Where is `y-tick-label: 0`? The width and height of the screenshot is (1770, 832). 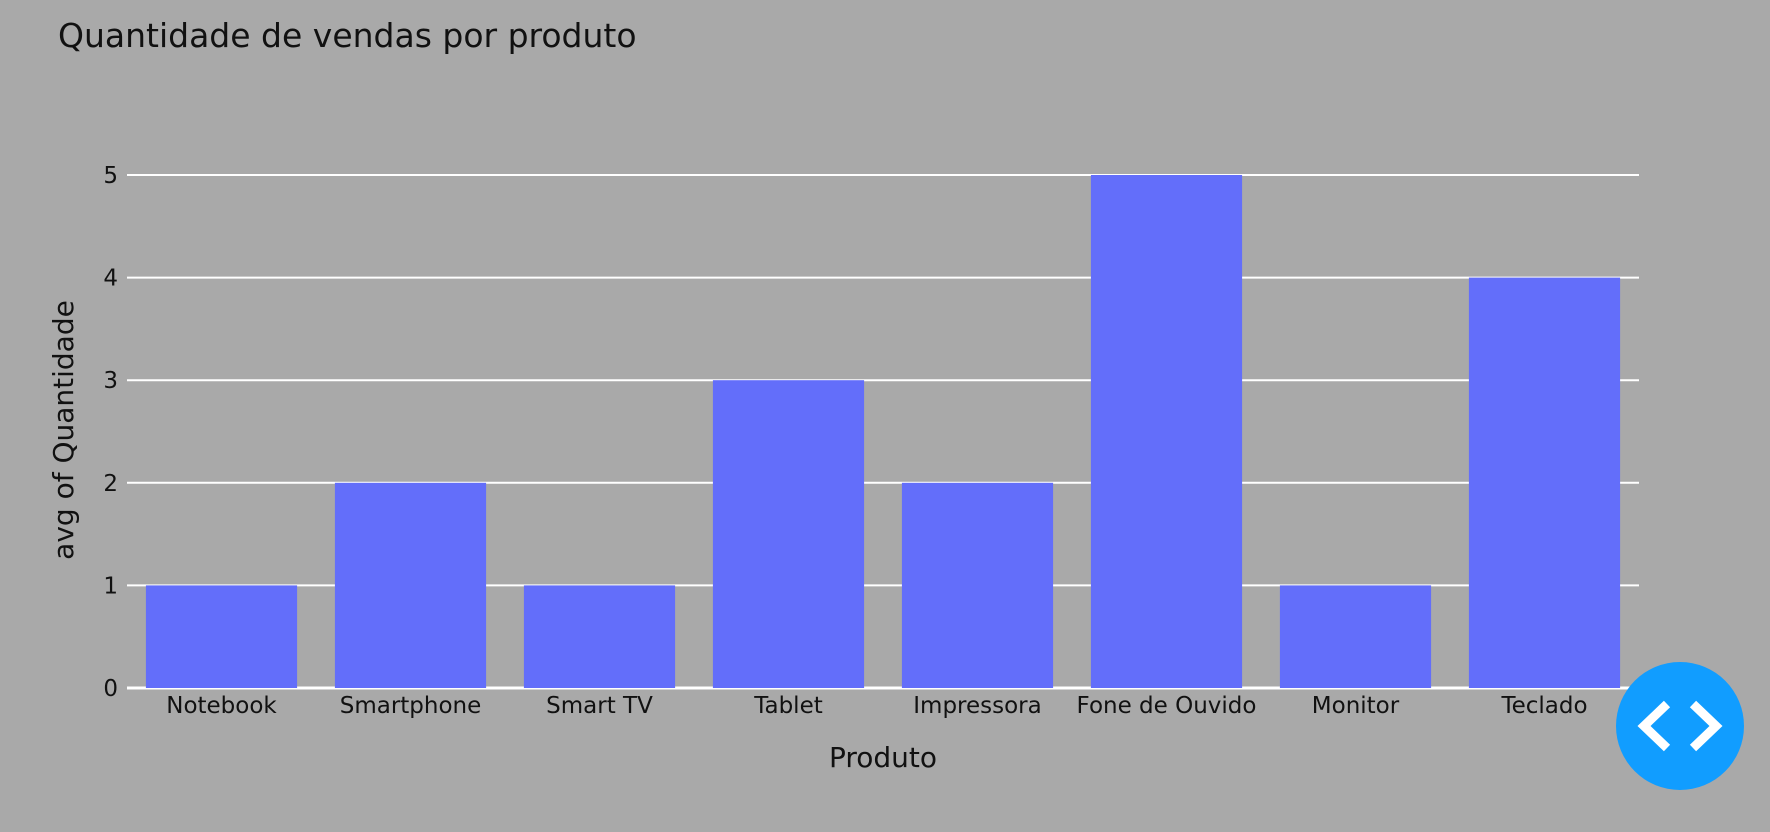 y-tick-label: 0 is located at coordinates (110, 689).